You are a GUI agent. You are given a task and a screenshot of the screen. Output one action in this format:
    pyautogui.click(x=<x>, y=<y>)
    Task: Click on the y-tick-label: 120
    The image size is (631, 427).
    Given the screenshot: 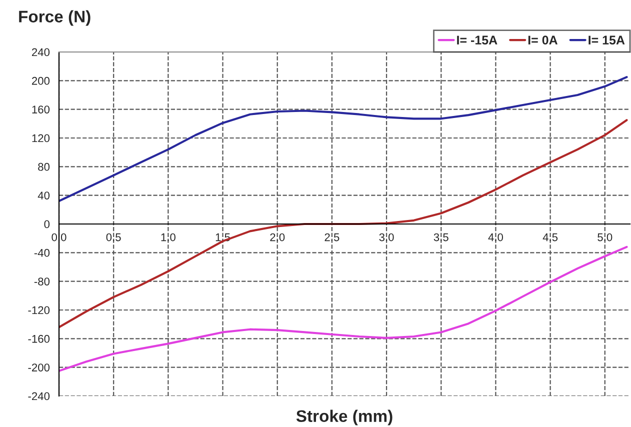 What is the action you would take?
    pyautogui.click(x=41, y=138)
    